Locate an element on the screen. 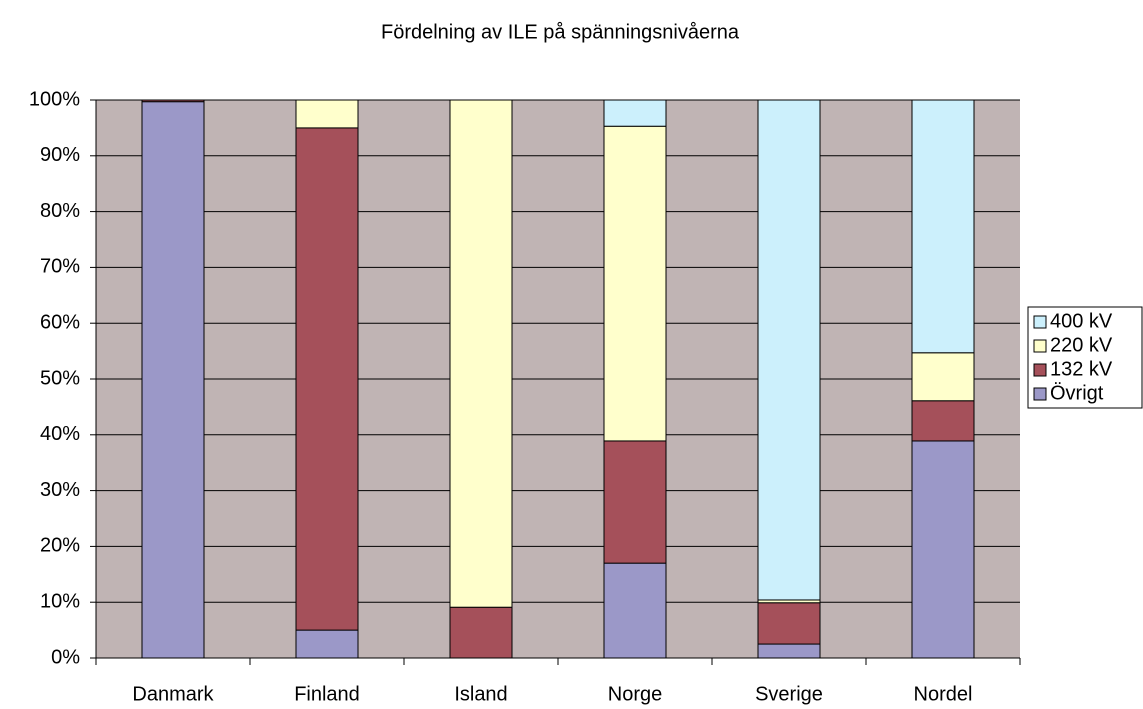 The width and height of the screenshot is (1143, 709). y-tick-label: 60% is located at coordinates (60, 322).